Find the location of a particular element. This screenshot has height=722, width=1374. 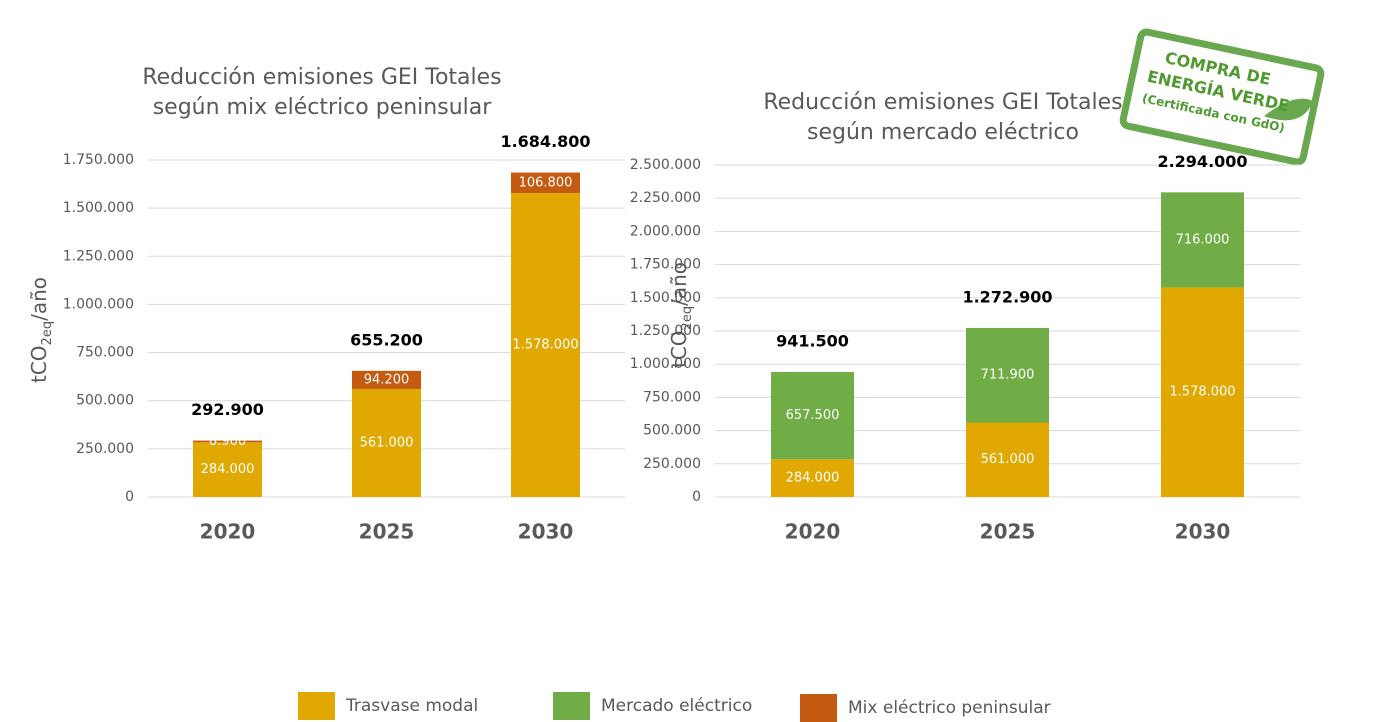

data-label: 8.900 is located at coordinates (227, 441).